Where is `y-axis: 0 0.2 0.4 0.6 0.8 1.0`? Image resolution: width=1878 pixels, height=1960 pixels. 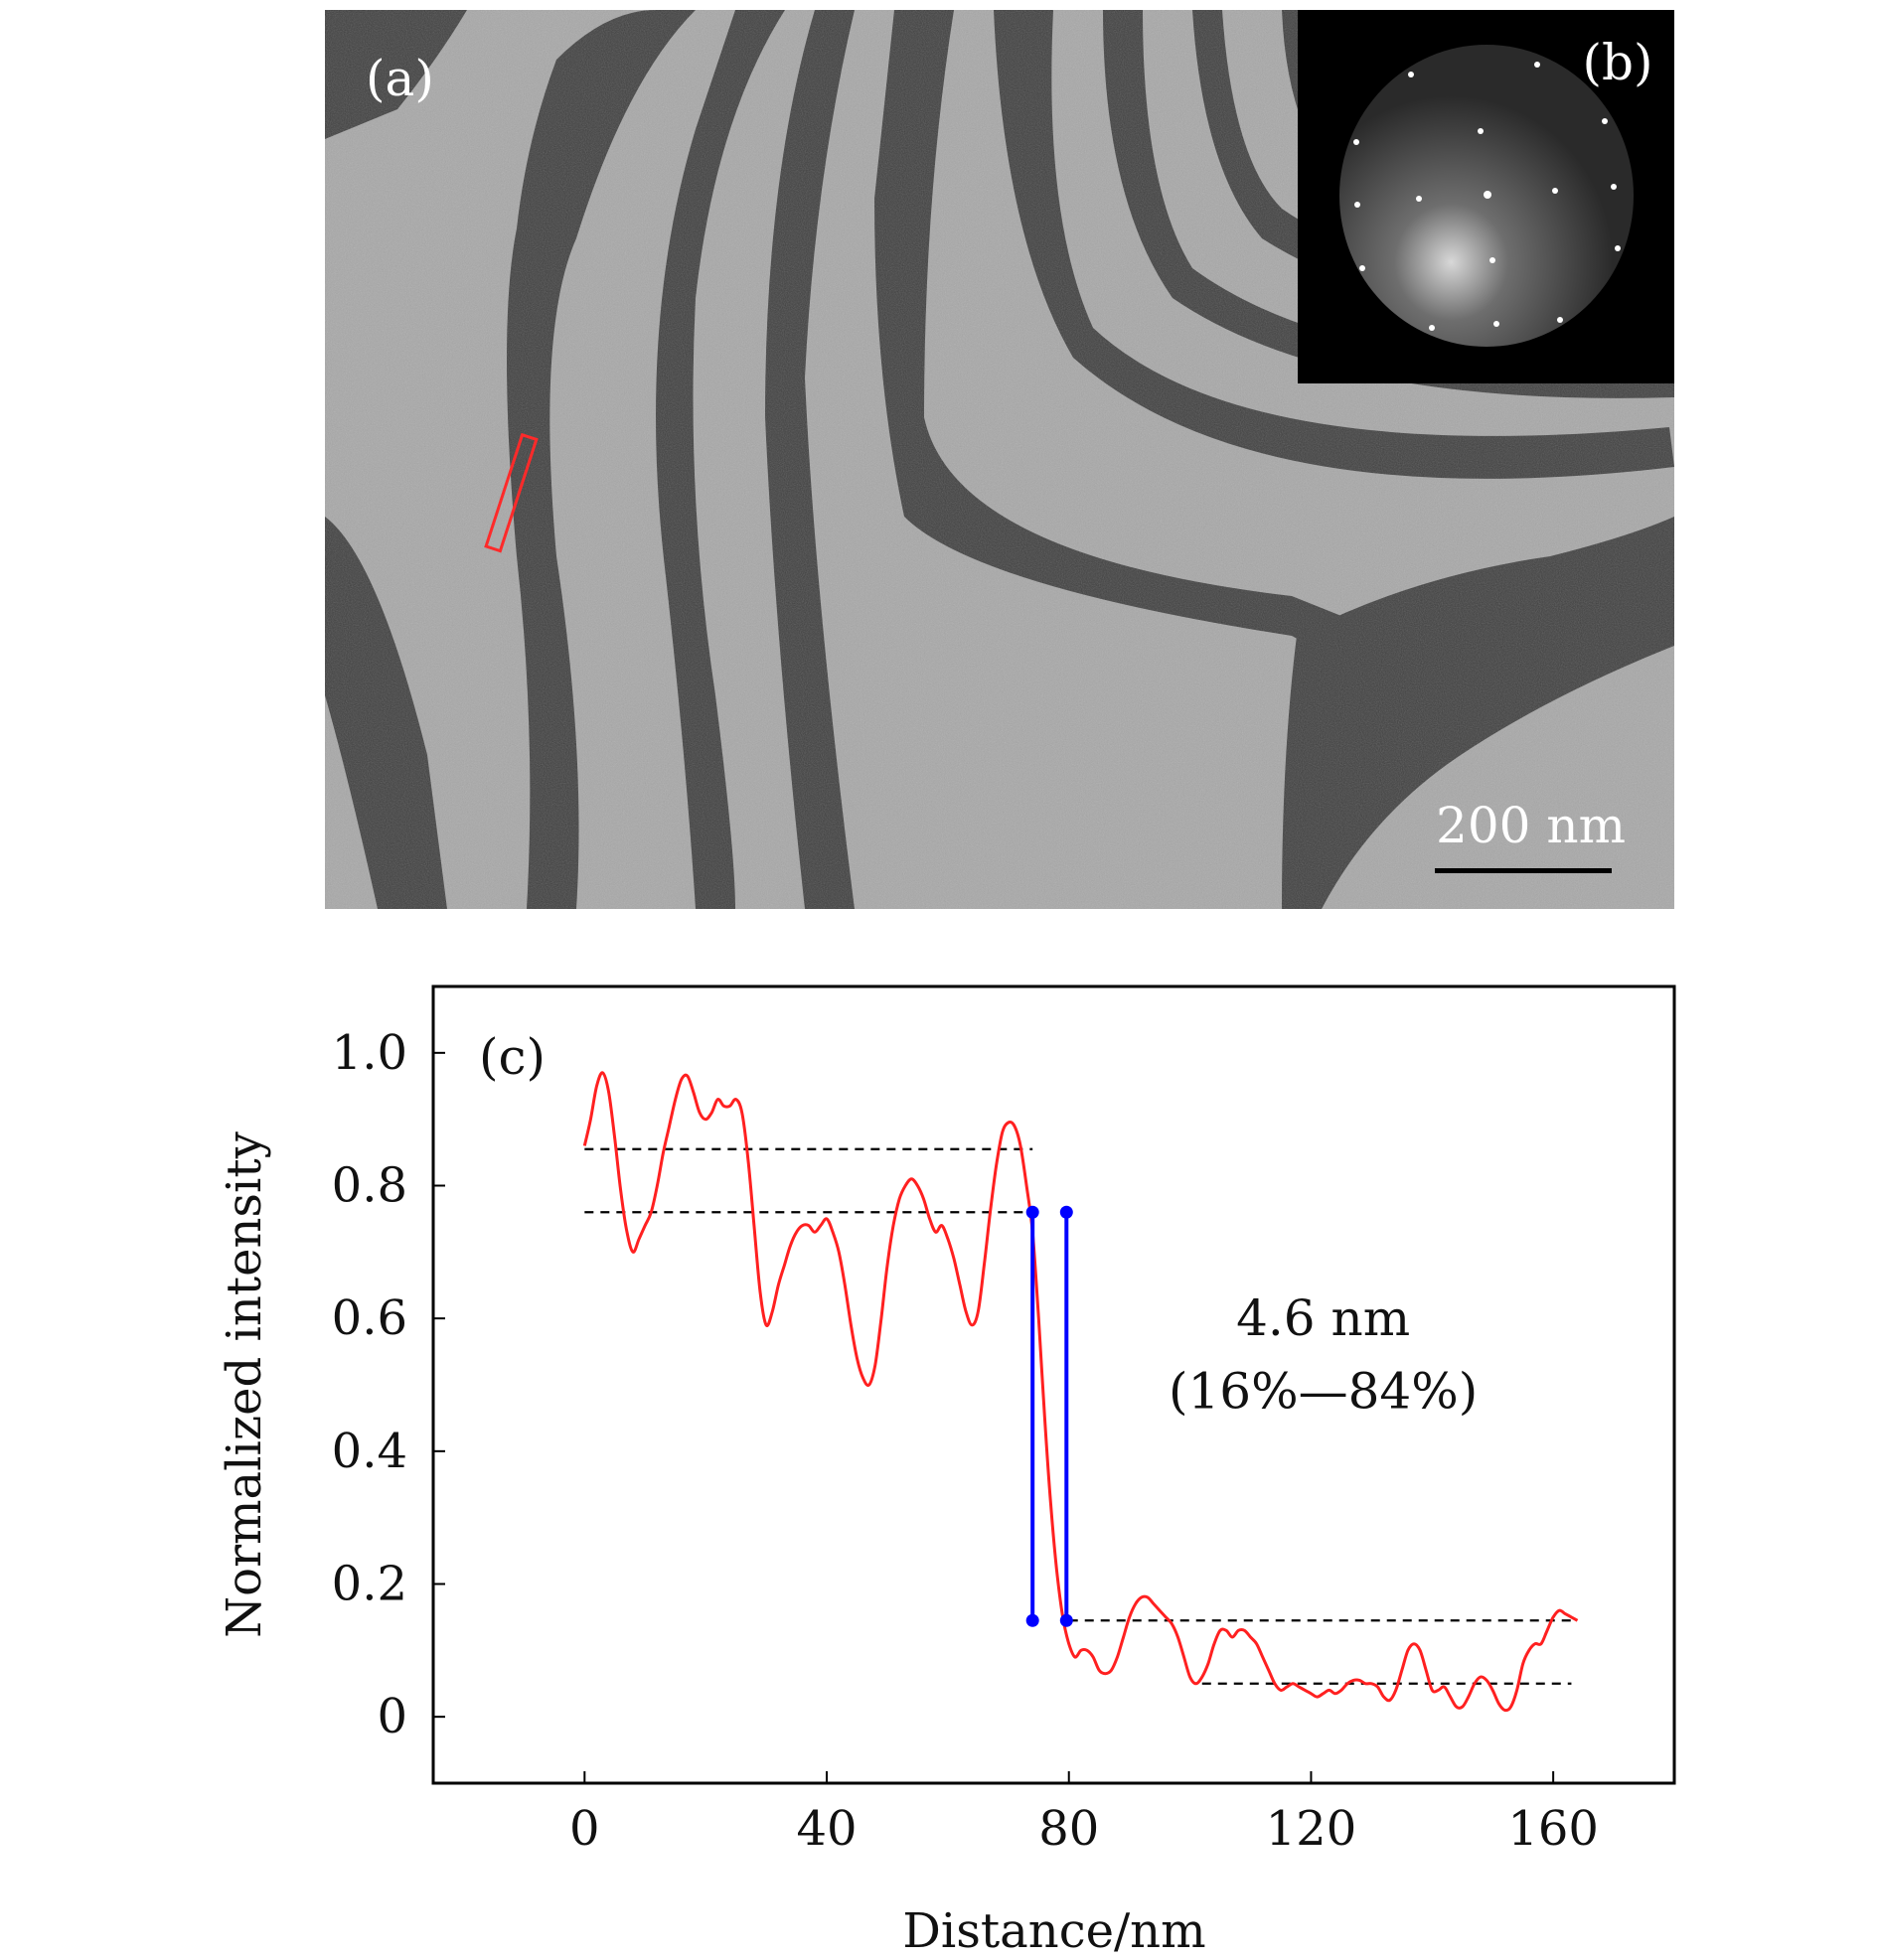
y-axis: 0 0.2 0.4 0.6 0.8 1.0 is located at coordinates (389, 1384).